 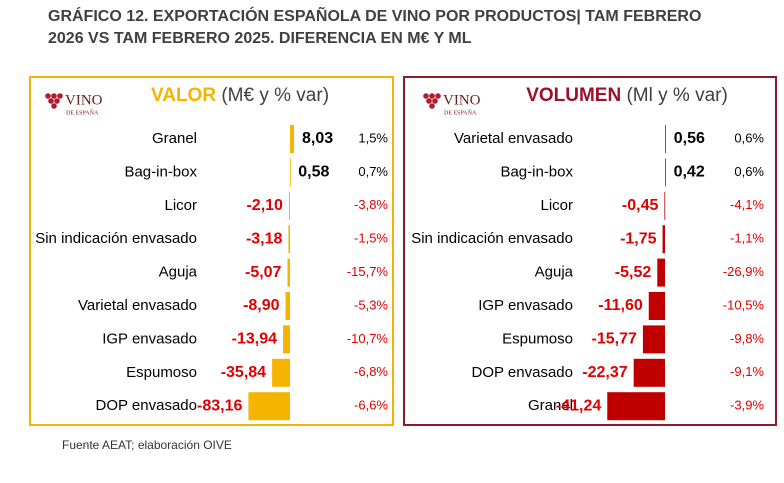 What do you see at coordinates (275, 95) in the screenshot?
I see `panel-subtitle: (M€ y % var)` at bounding box center [275, 95].